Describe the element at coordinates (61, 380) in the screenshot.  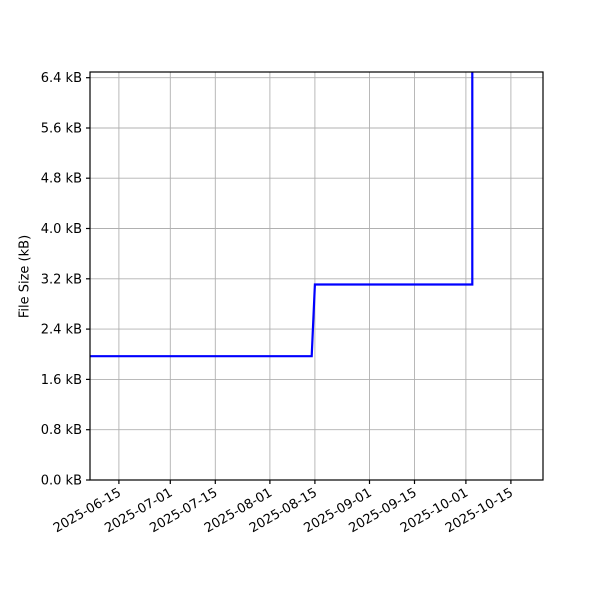
I see `y-tick-label: 1.6 kB` at that location.